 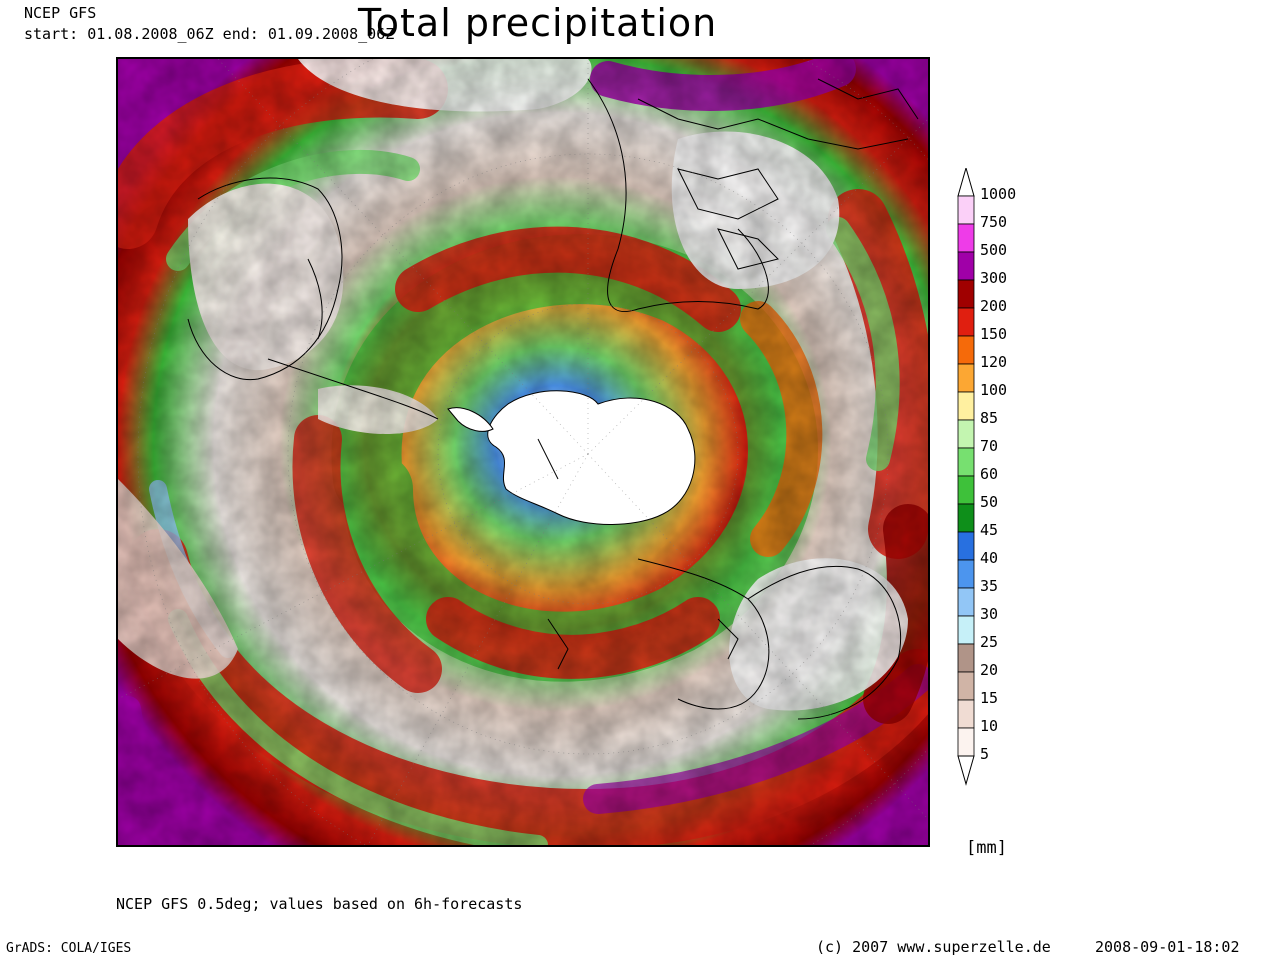 What do you see at coordinates (985, 754) in the screenshot?
I see `legend-level-label: 5` at bounding box center [985, 754].